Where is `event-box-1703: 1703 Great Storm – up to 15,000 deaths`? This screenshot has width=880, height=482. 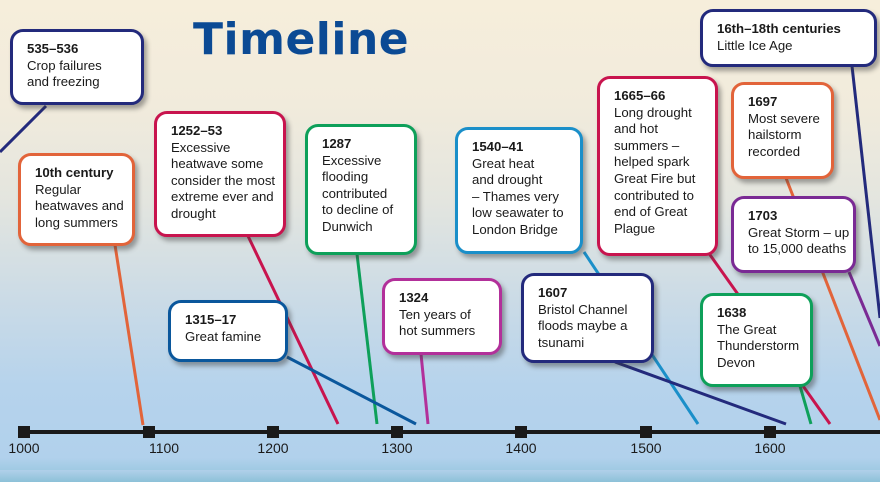 event-box-1703: 1703 Great Storm – up to 15,000 deaths is located at coordinates (793, 234).